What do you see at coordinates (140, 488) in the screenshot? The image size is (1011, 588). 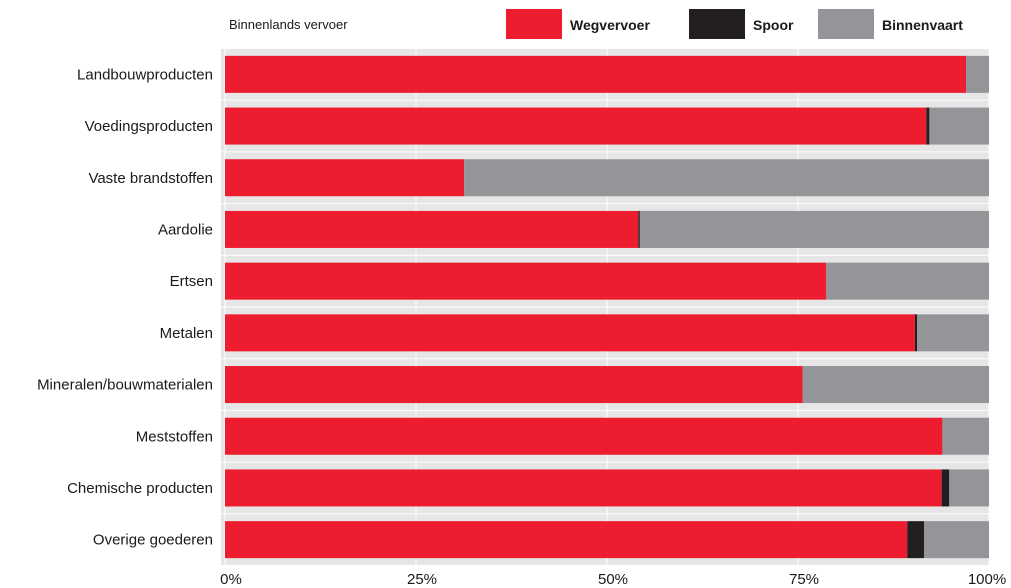 I see `category-label-chemische-producten: Chemische producten` at bounding box center [140, 488].